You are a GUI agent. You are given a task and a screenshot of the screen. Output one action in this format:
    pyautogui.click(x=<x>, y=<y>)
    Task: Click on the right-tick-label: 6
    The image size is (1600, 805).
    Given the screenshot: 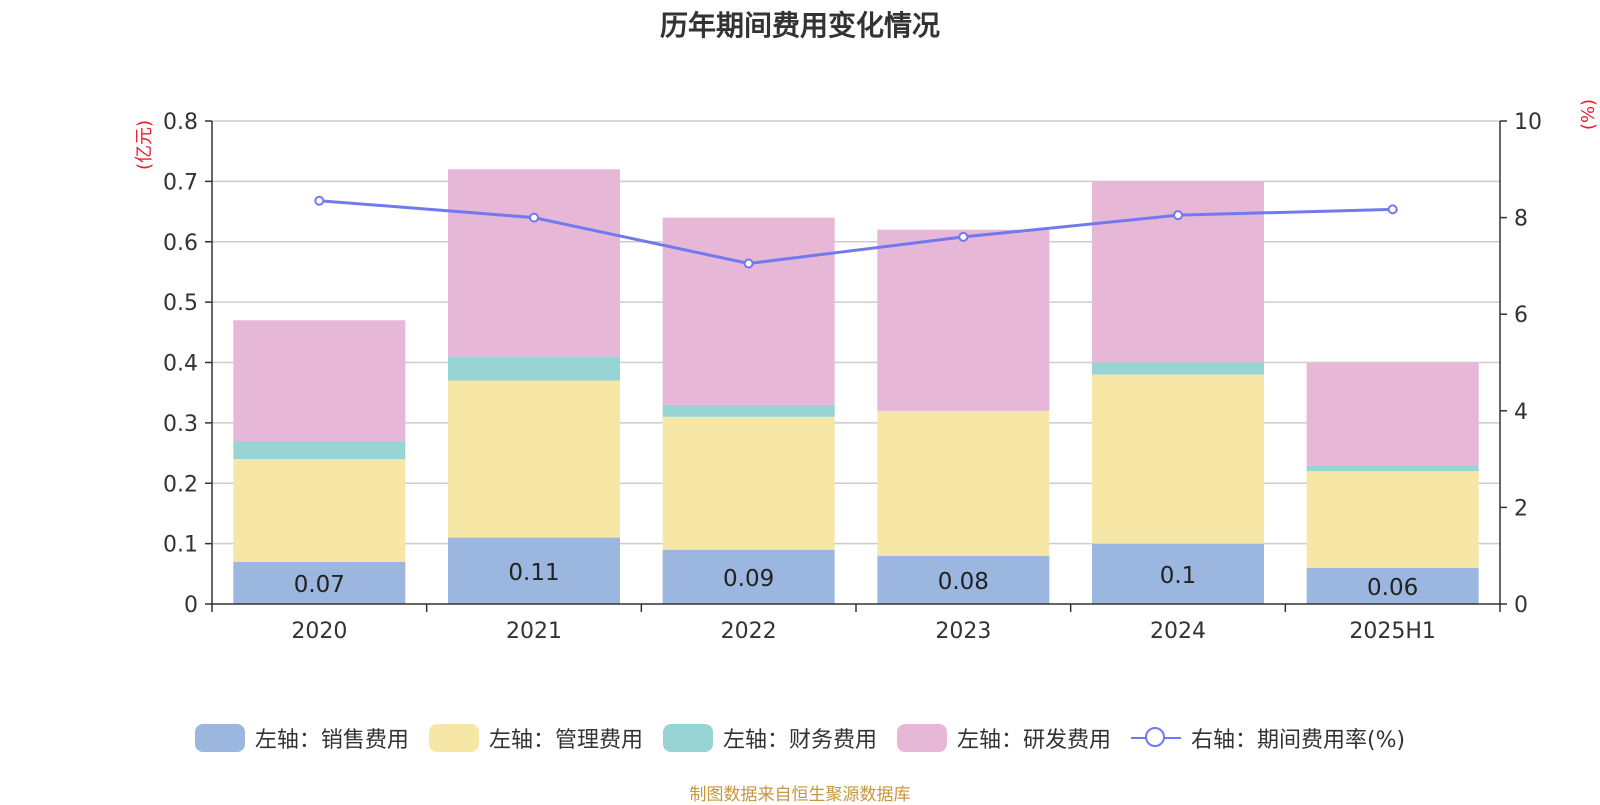 What is the action you would take?
    pyautogui.click(x=1521, y=315)
    